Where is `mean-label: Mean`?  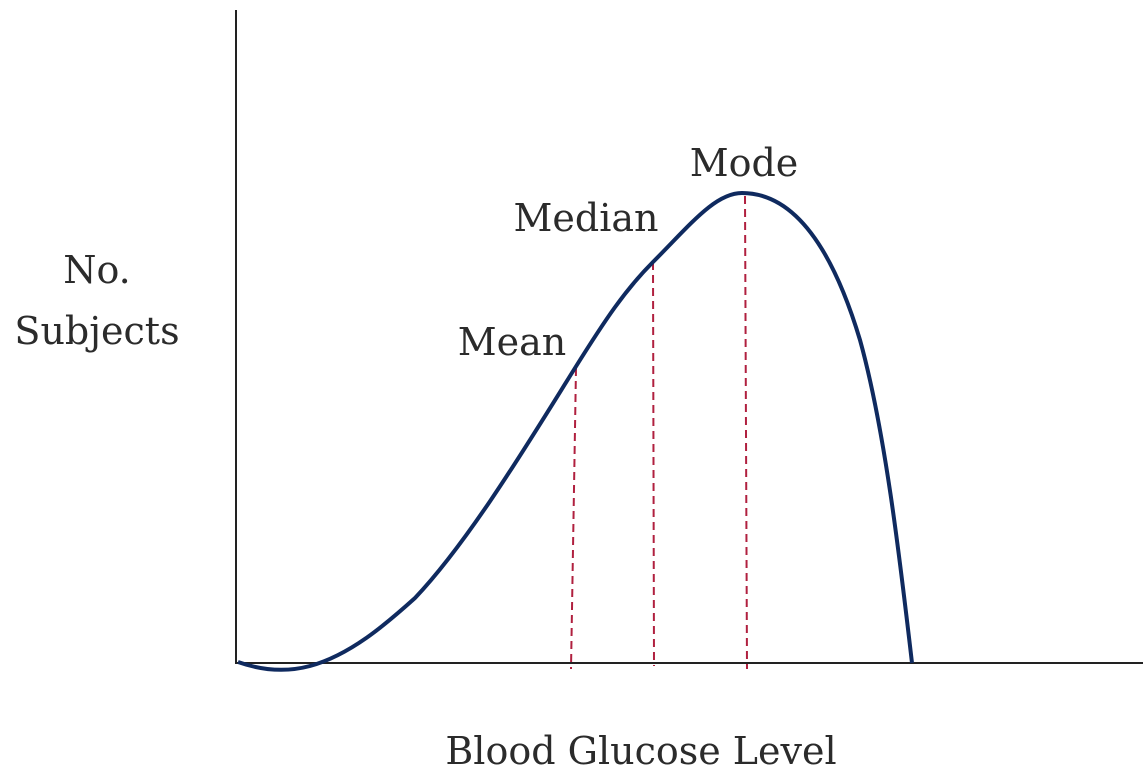
mean-label: Mean is located at coordinates (512, 342).